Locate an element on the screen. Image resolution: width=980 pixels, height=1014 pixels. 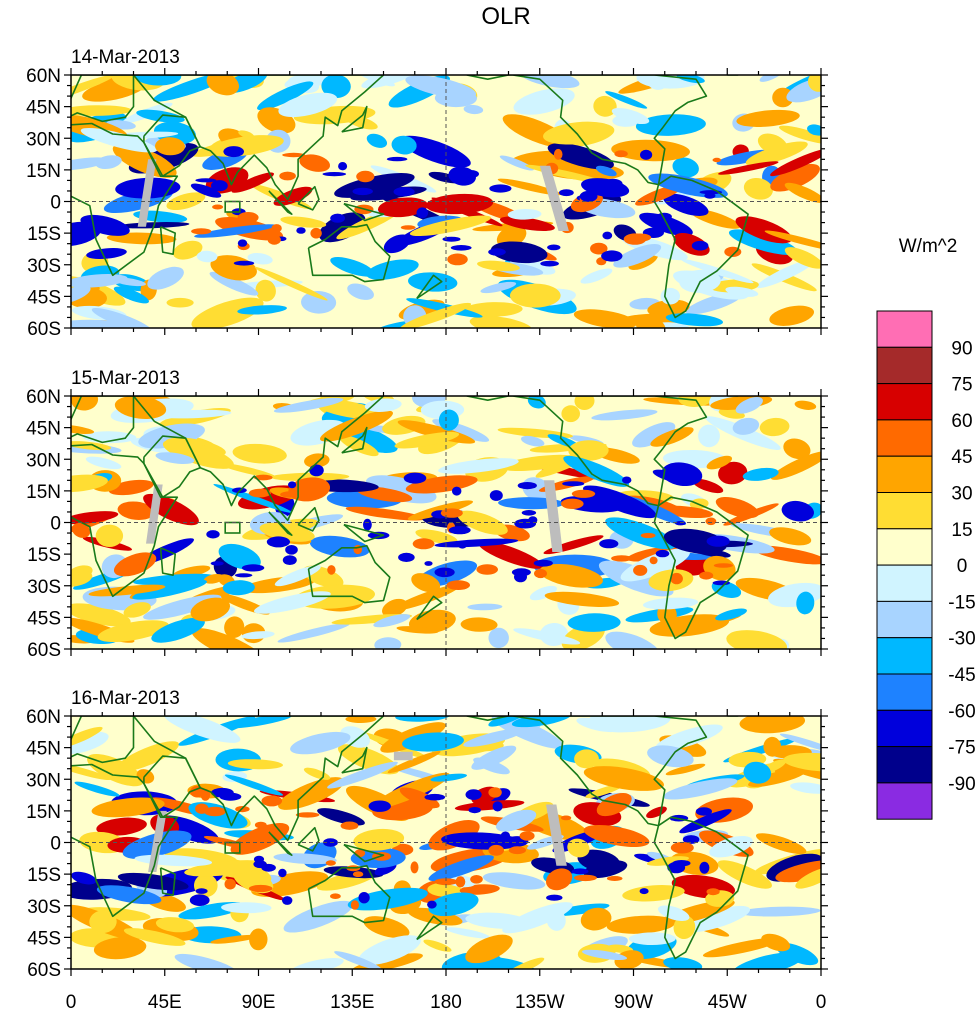
latitude-label: 30N is located at coordinates (43, 780).